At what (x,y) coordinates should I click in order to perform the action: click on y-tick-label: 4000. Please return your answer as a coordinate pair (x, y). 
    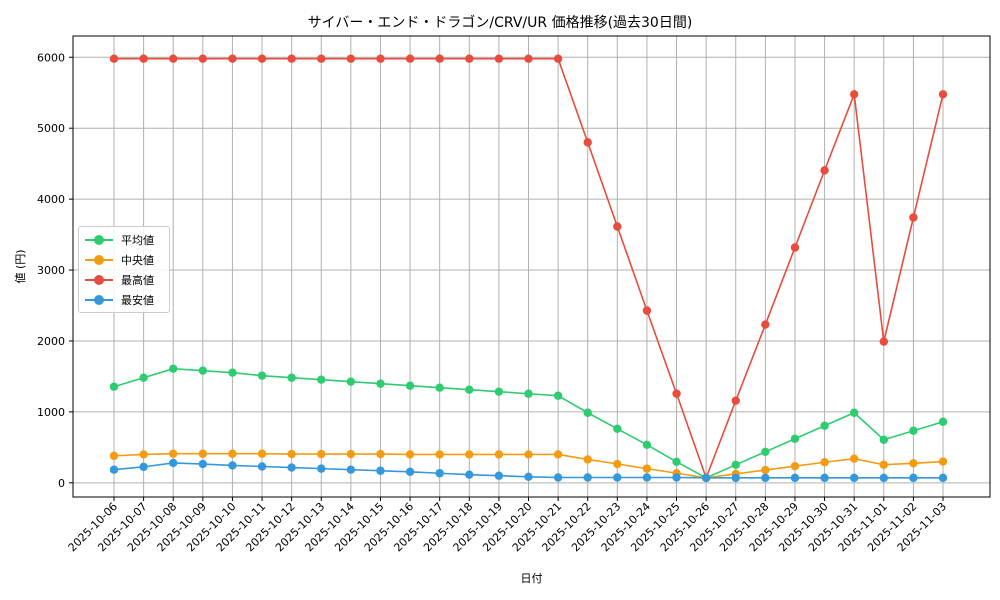
    Looking at the image, I should click on (51, 199).